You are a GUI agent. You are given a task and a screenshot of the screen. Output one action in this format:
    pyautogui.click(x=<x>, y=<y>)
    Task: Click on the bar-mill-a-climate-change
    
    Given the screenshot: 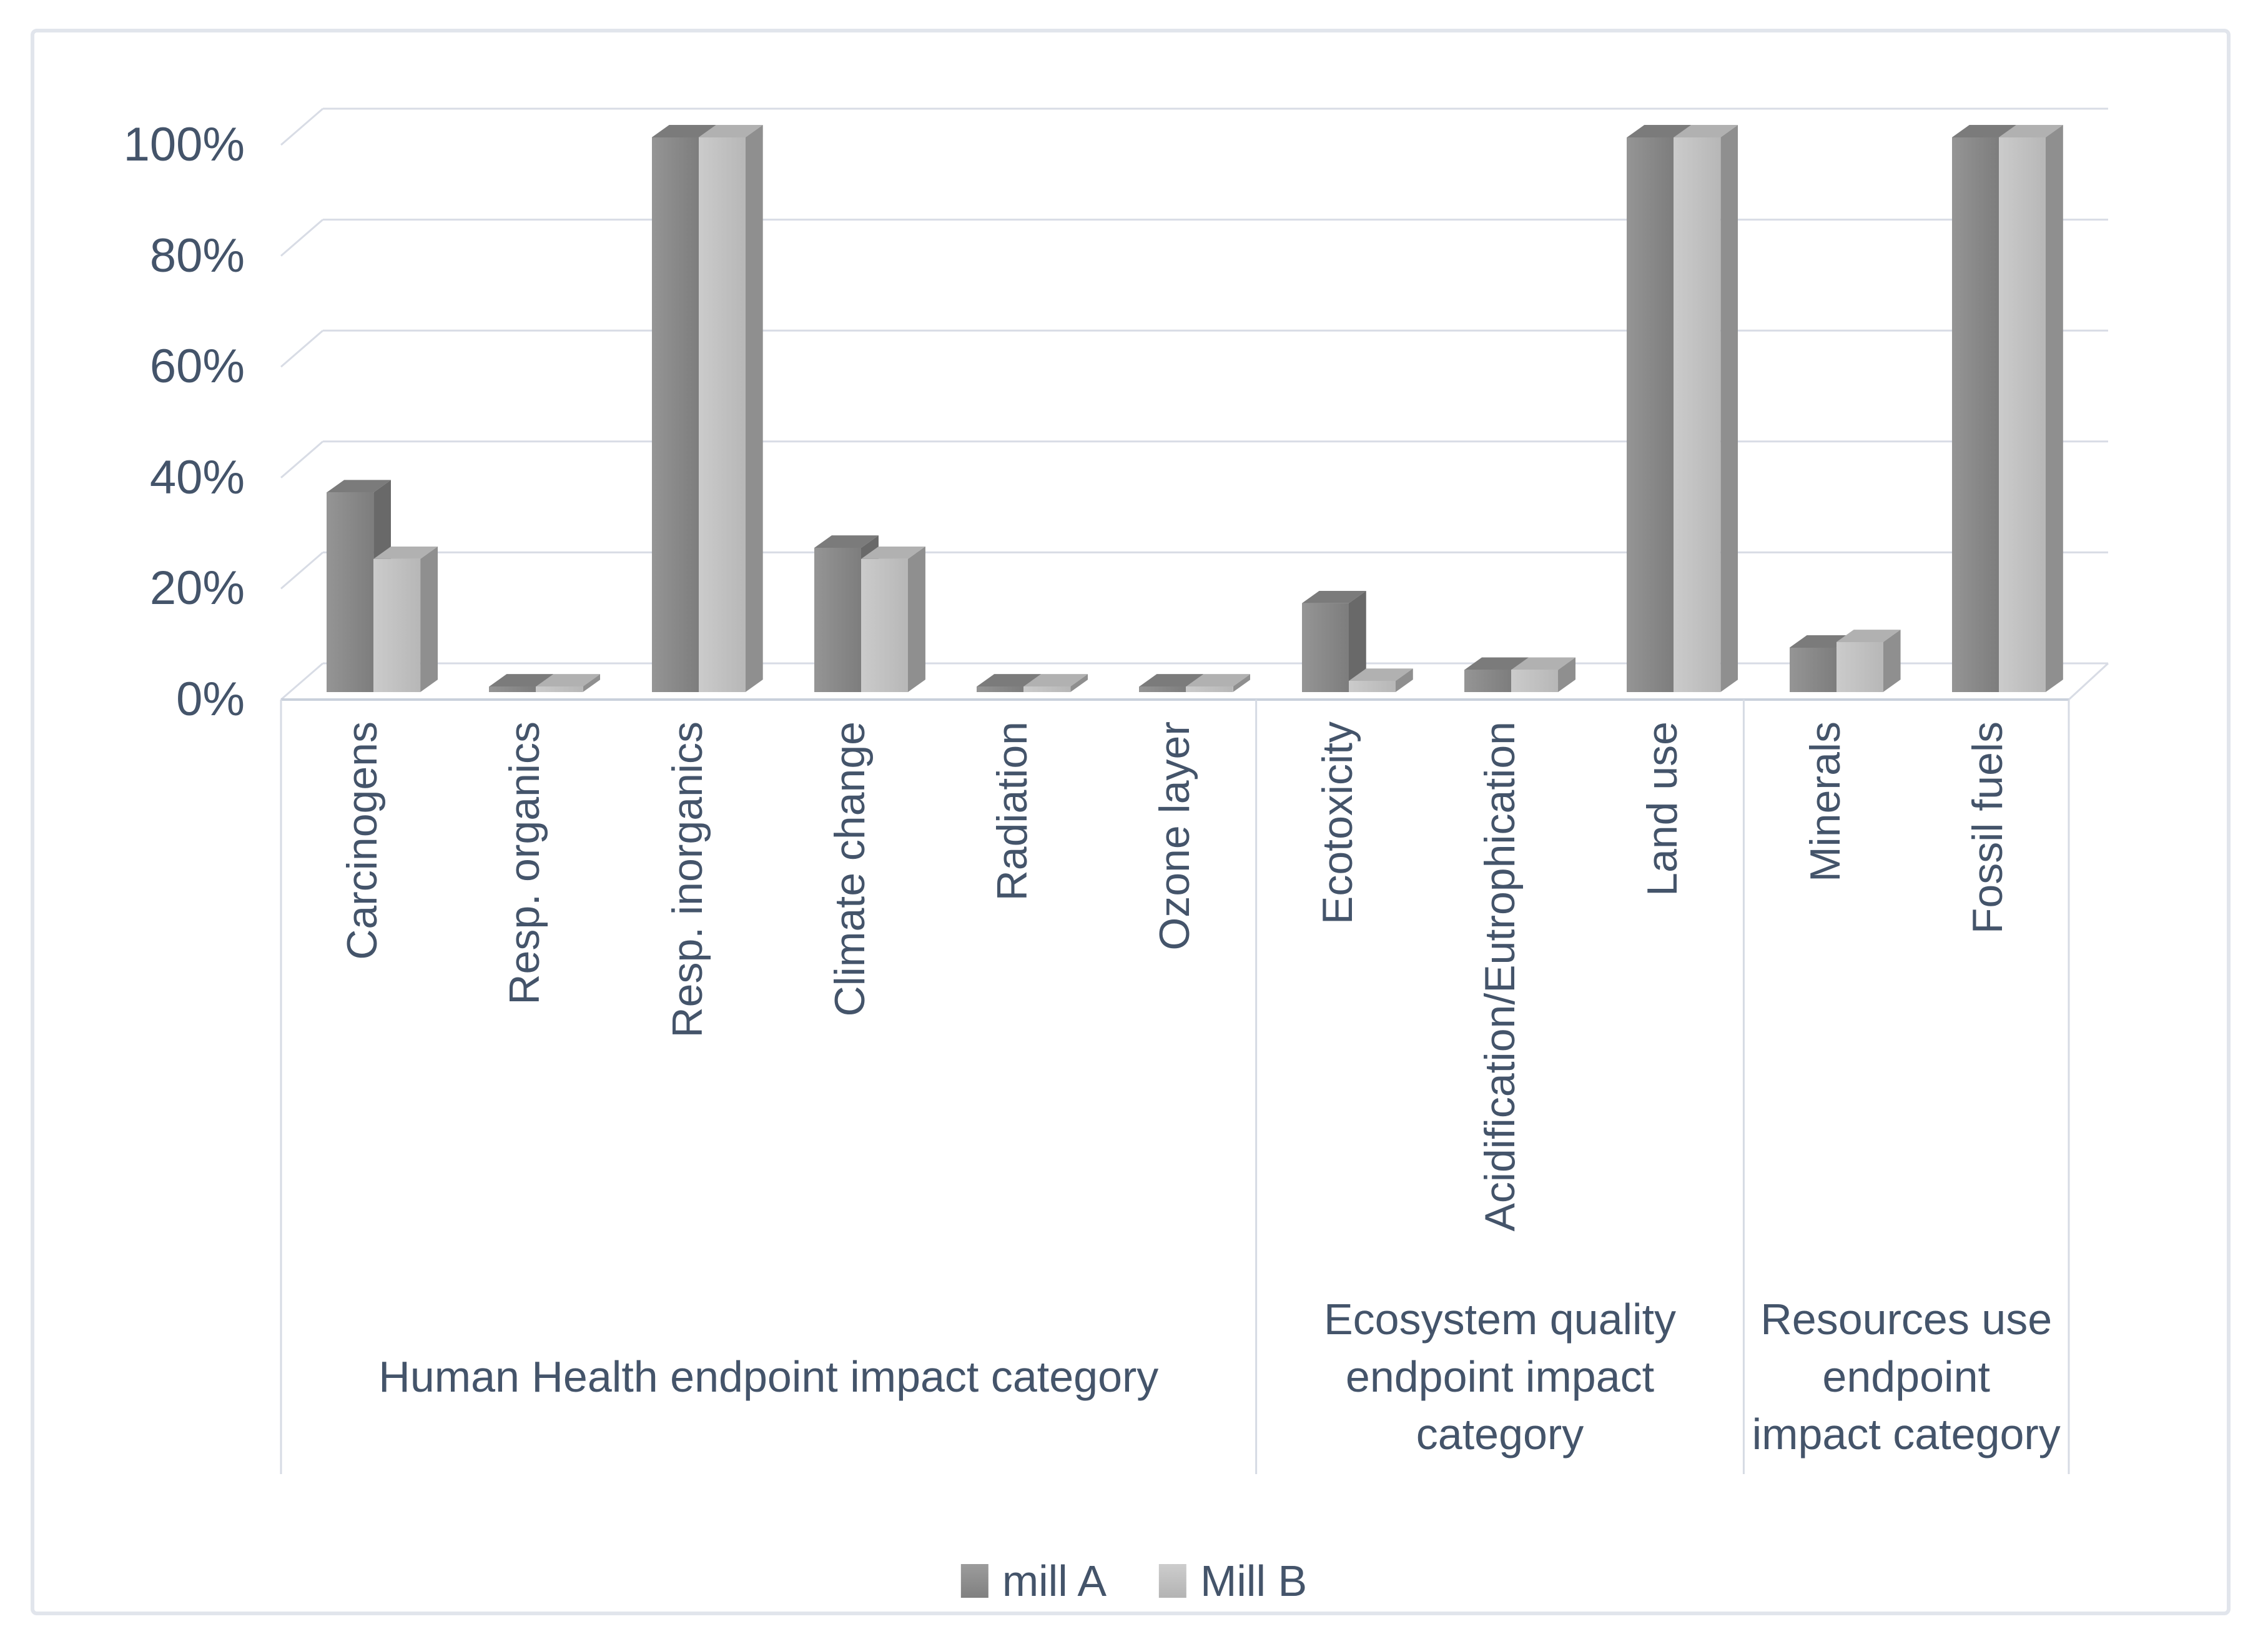 What is the action you would take?
    pyautogui.click(x=837, y=620)
    